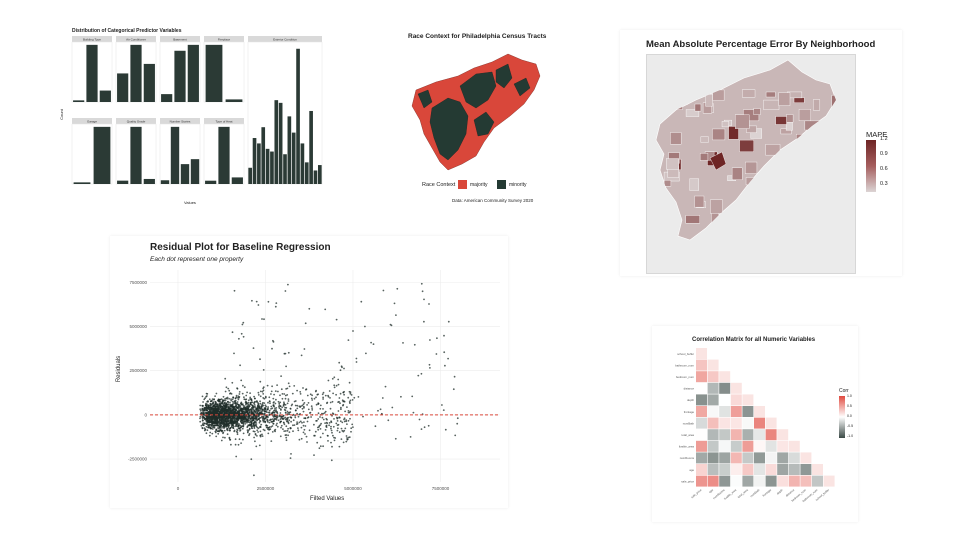 Image resolution: width=964 pixels, height=542 pixels. Describe the element at coordinates (441, 488) in the screenshot. I see `residual-x-tick: 7500000` at that location.